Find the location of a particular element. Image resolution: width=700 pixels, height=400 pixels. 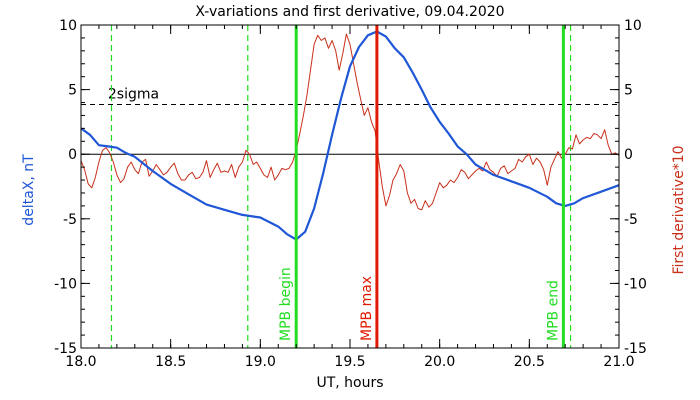

y-tick-label-left: -10 is located at coordinates (65, 284).